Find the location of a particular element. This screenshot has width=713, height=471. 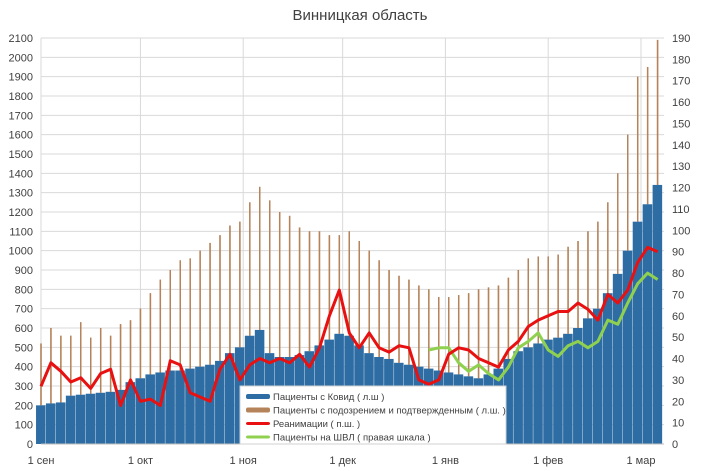

right-tick-label: 190 is located at coordinates (681, 39).